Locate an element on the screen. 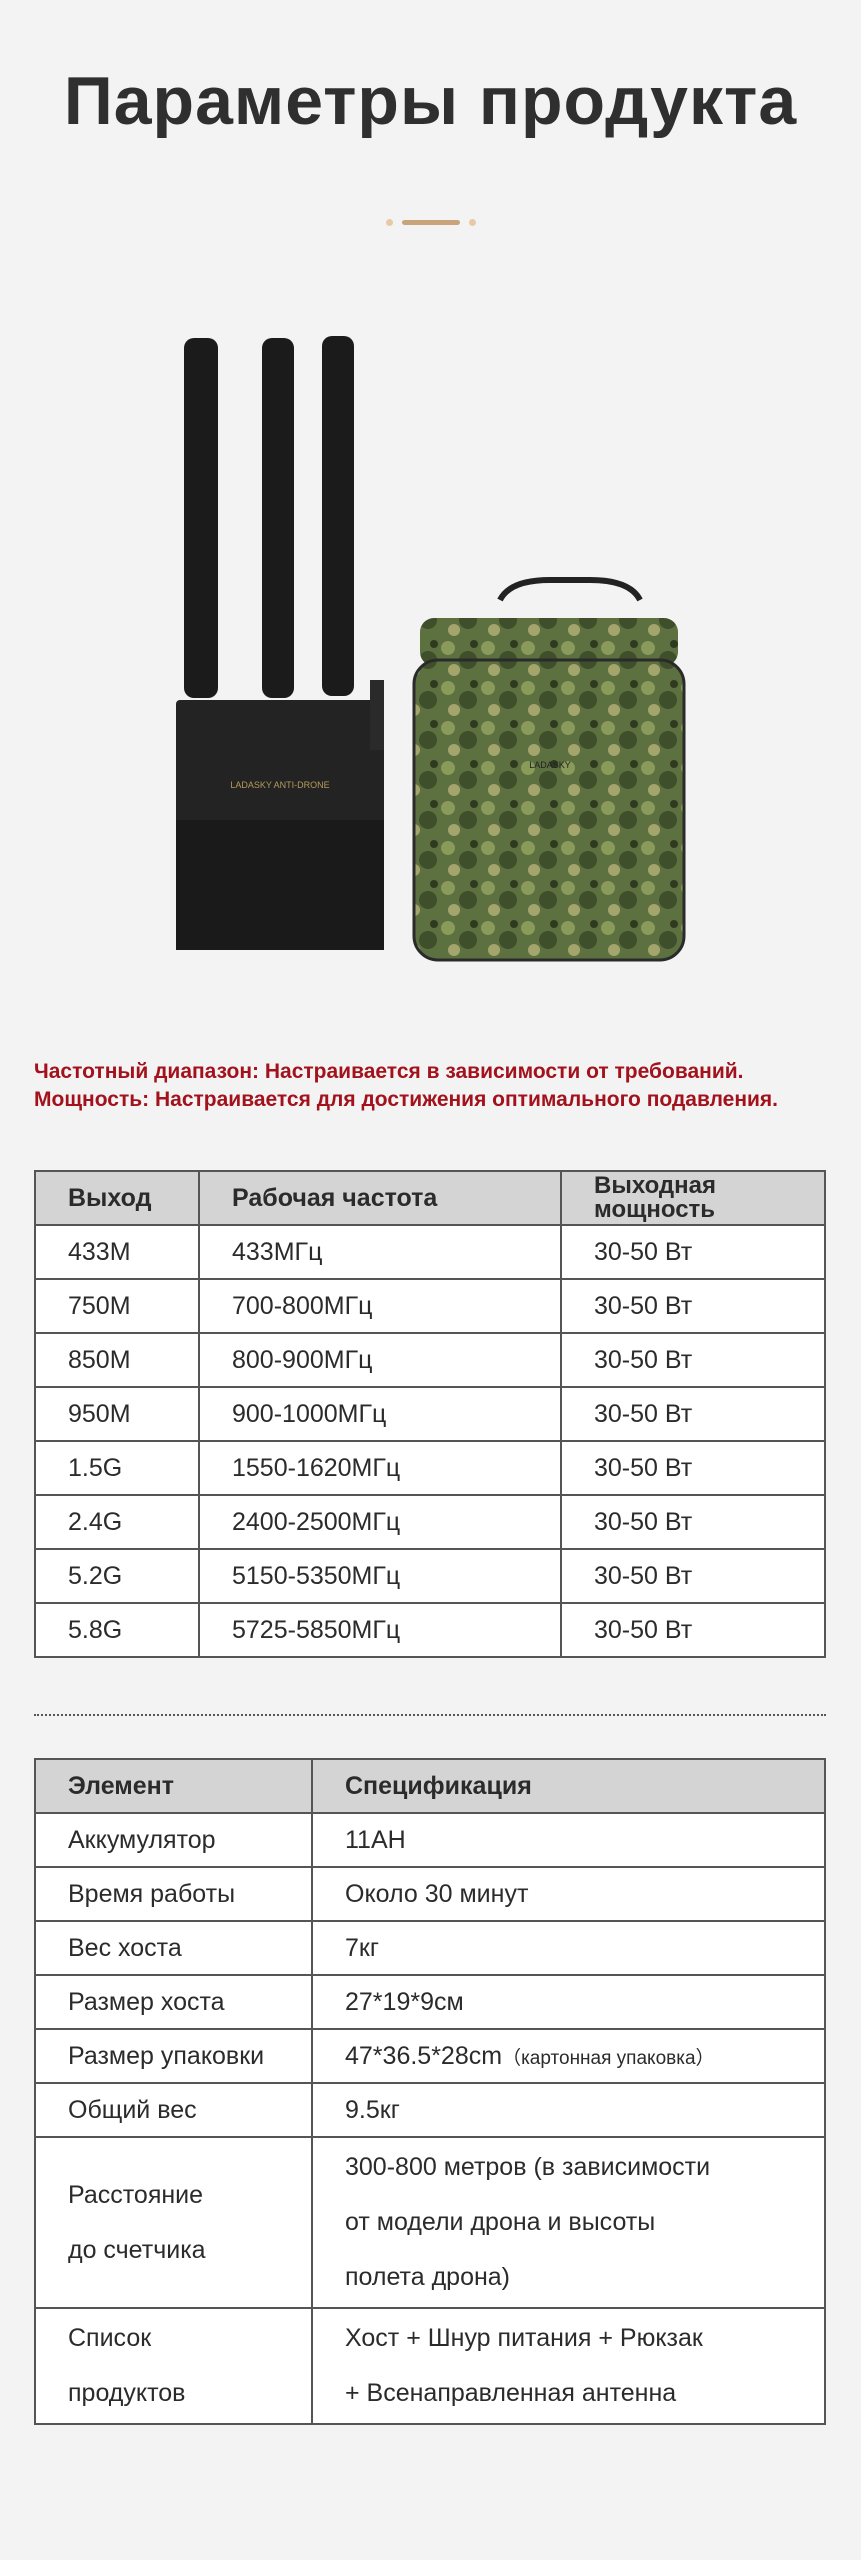 The width and height of the screenshot is (861, 2560). table-row: 850M 800-900МГц 30-50 Вт is located at coordinates (430, 1360).